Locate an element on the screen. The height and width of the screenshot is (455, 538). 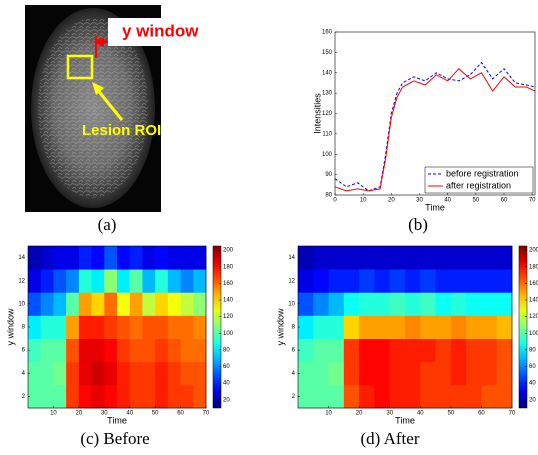
y-tick-label: 6 is located at coordinates (294, 351).